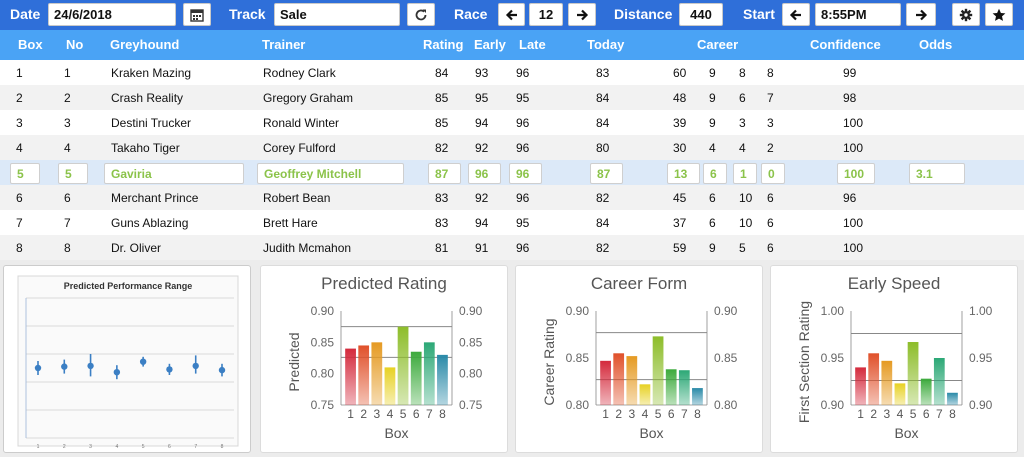  Describe the element at coordinates (421, 14) in the screenshot. I see `refresh-button` at that location.